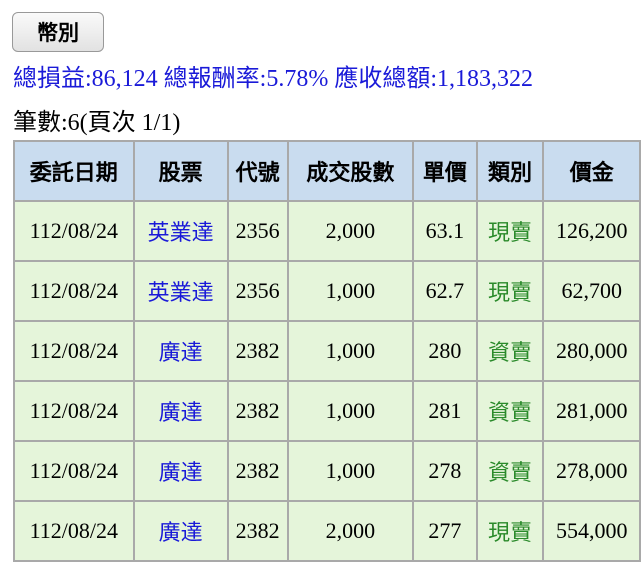 The height and width of the screenshot is (585, 641). Describe the element at coordinates (445, 531) in the screenshot. I see `cell: 277` at that location.